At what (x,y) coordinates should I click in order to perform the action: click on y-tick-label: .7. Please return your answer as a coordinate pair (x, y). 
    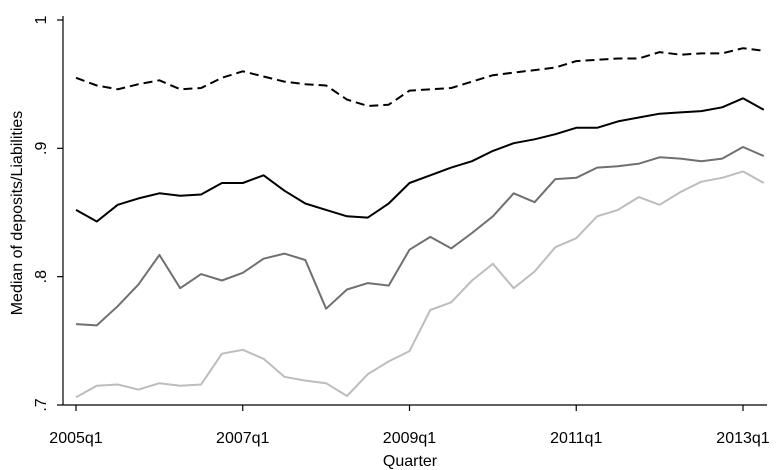
    Looking at the image, I should click on (41, 404).